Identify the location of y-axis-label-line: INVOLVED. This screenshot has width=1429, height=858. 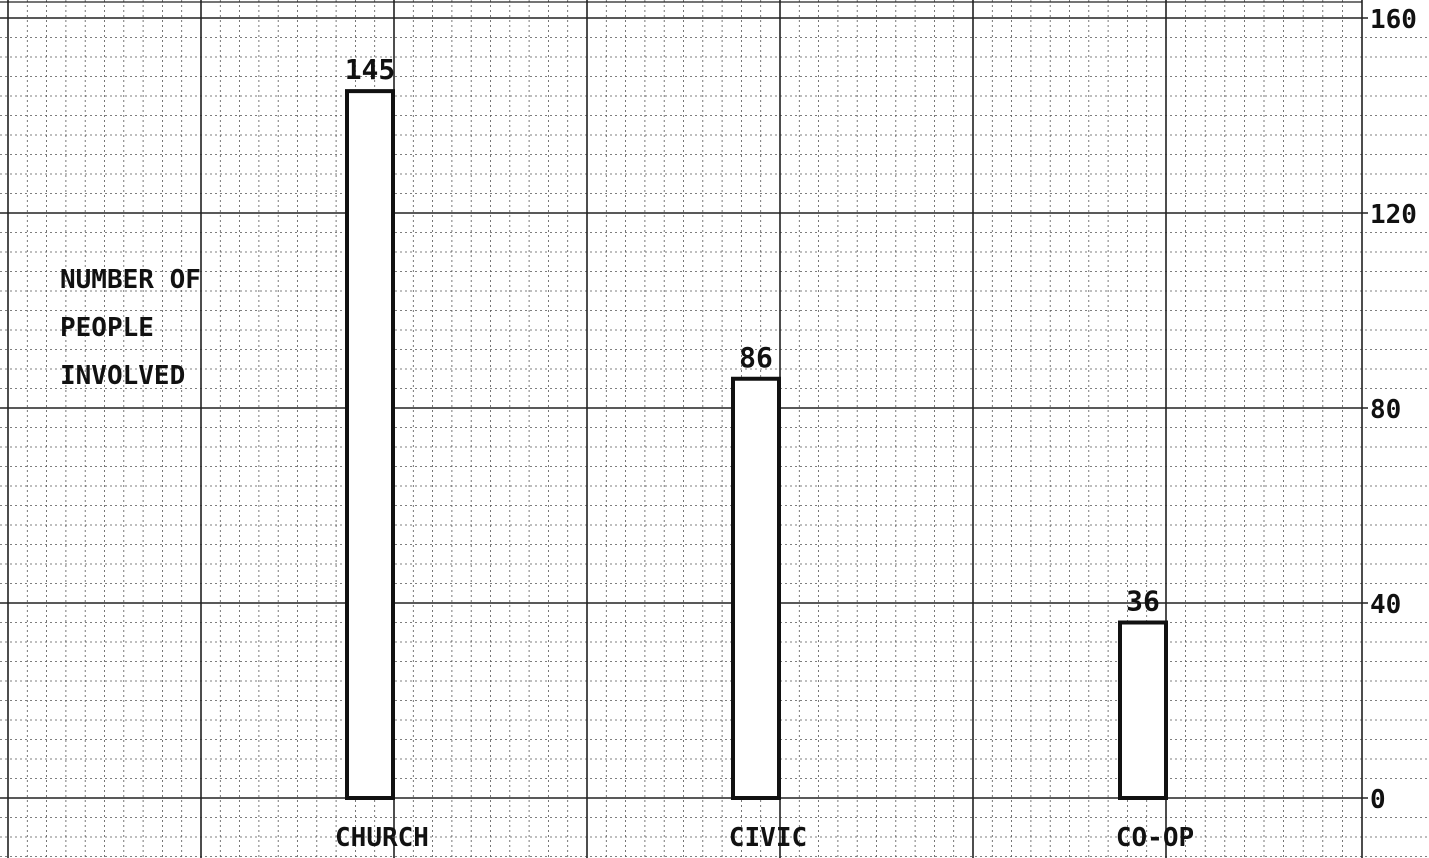
(122, 376).